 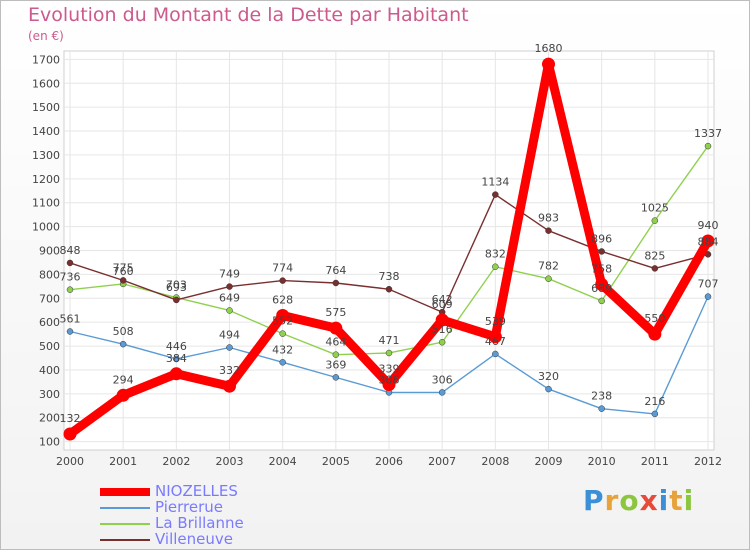 What do you see at coordinates (548, 266) in the screenshot?
I see `data-label: 782` at bounding box center [548, 266].